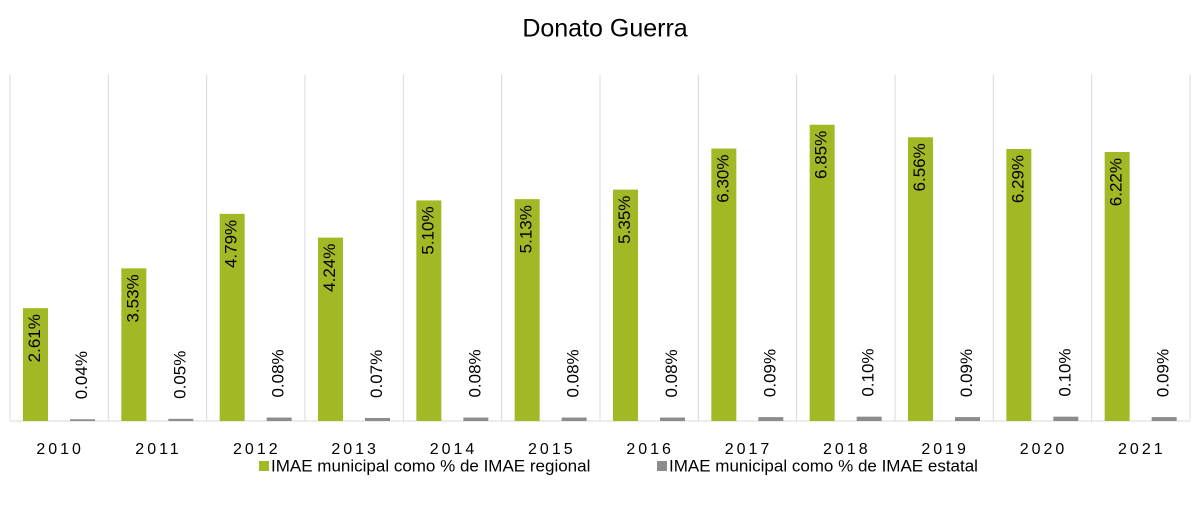 The width and height of the screenshot is (1198, 511). Describe the element at coordinates (454, 449) in the screenshot. I see `x-tick-label: 2014` at that location.